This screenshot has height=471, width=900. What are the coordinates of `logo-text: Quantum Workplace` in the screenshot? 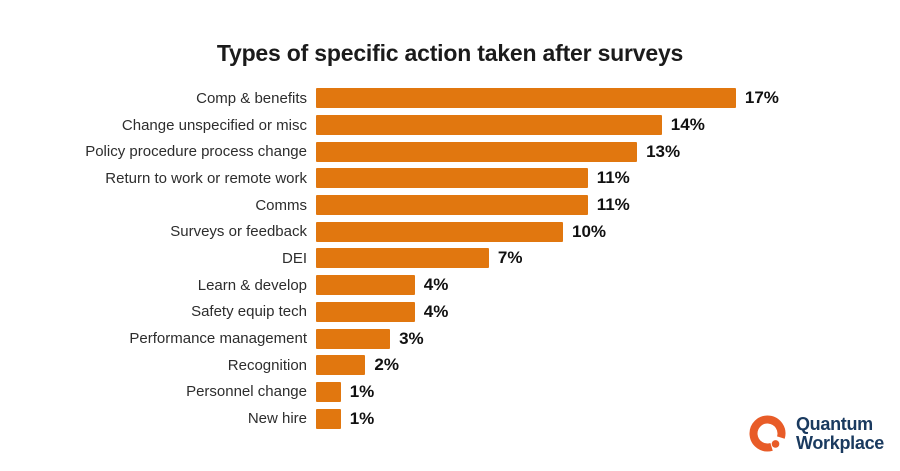 It's located at (839, 433).